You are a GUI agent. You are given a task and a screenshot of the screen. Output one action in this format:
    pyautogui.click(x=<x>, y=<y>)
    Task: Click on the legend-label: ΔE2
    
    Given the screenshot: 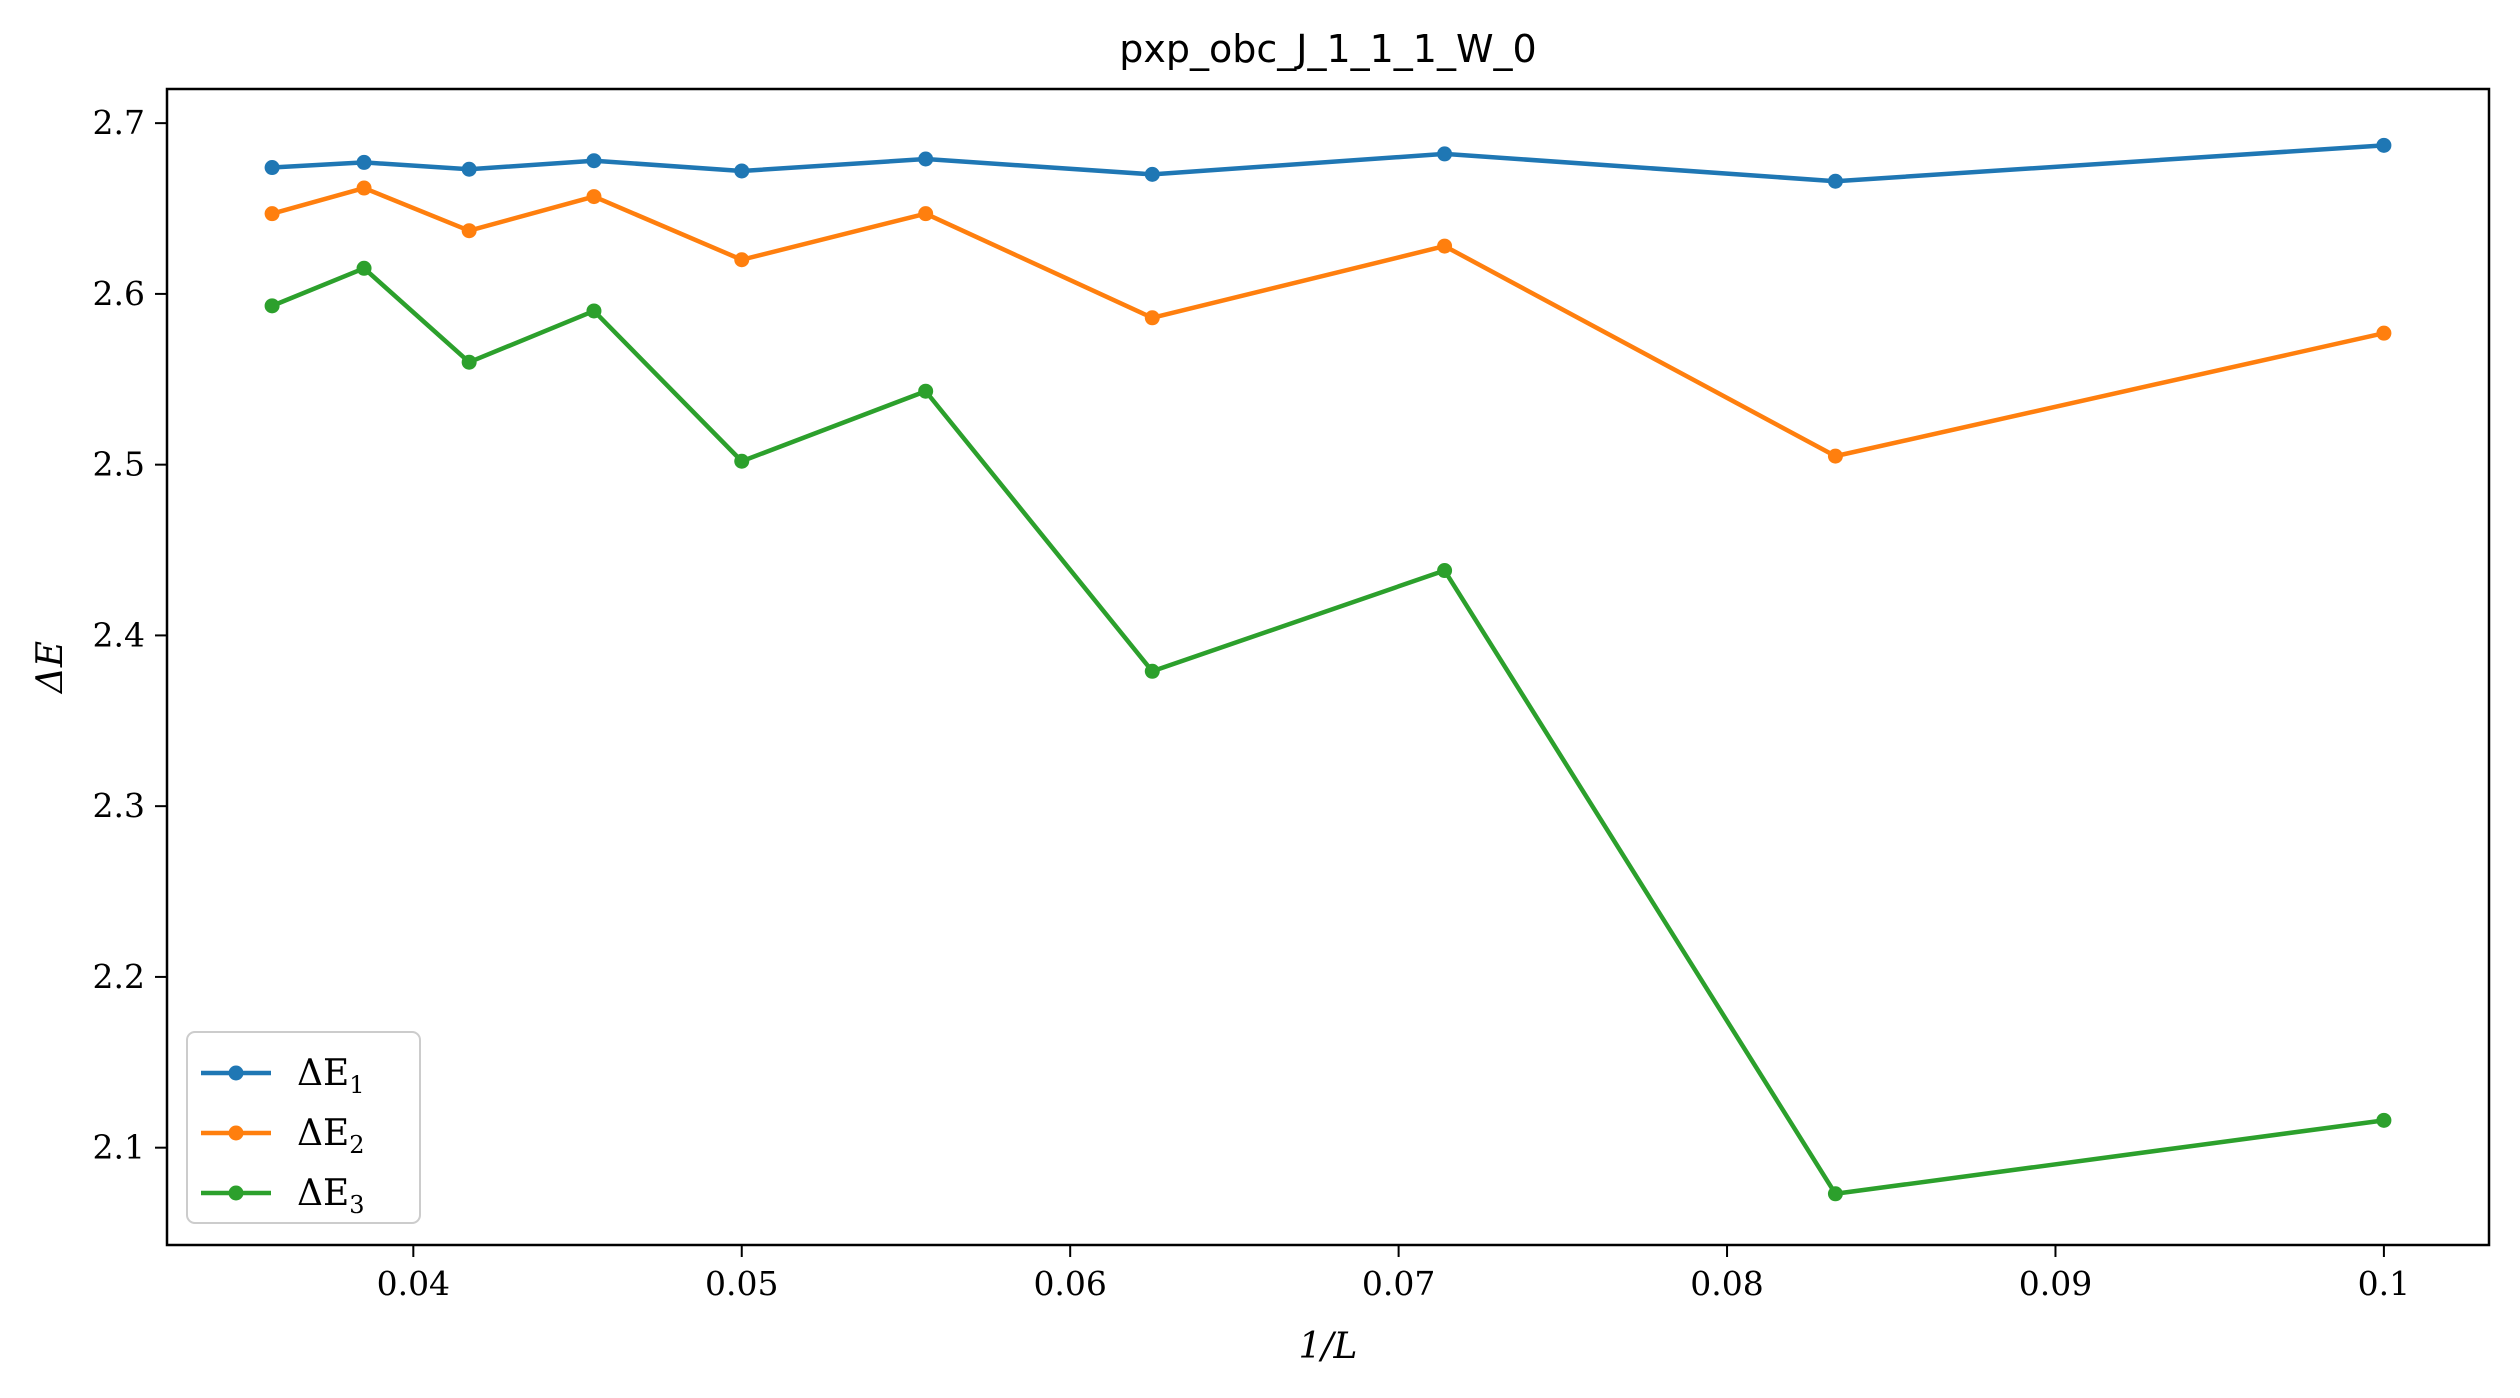 What is the action you would take?
    pyautogui.click(x=331, y=1136)
    